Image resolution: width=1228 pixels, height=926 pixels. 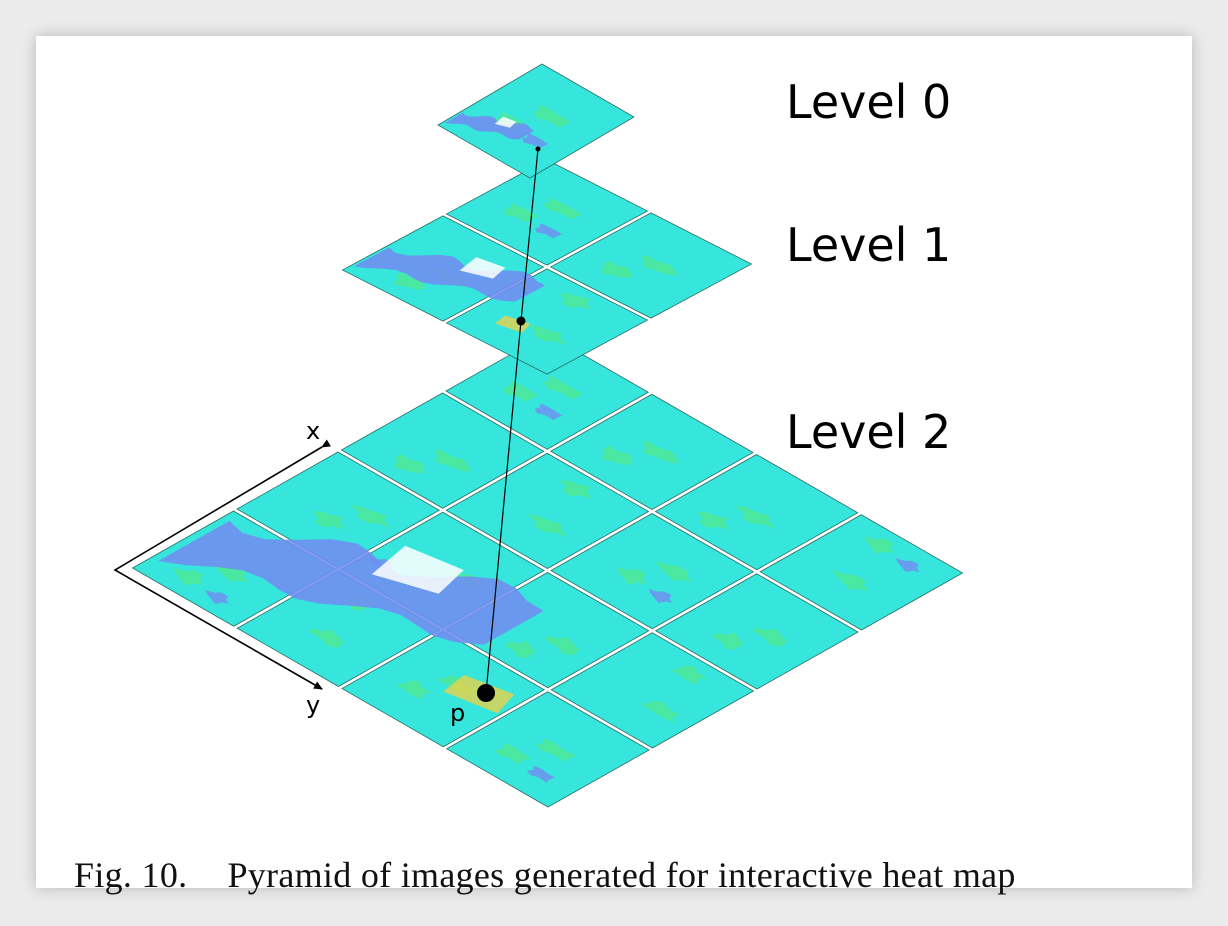 I want to click on level-1-label: Level 1, so click(x=868, y=245).